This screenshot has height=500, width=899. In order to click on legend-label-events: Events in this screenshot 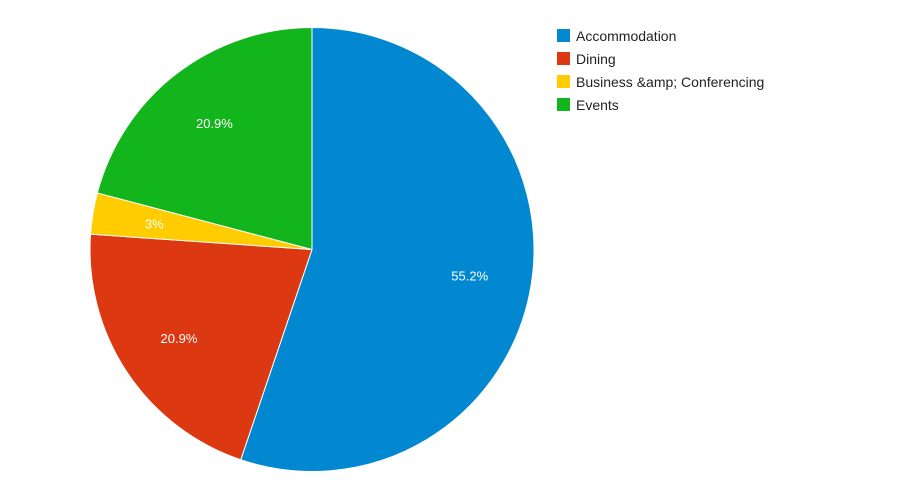, I will do `click(597, 104)`.